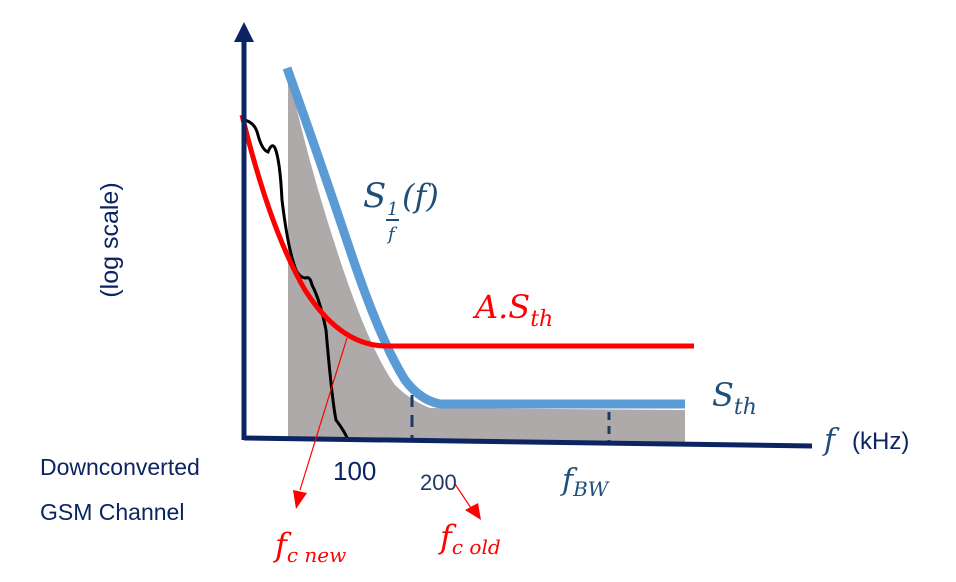 This screenshot has height=582, width=956. Describe the element at coordinates (316, 555) in the screenshot. I see `fc-new-label-sub: c new` at that location.